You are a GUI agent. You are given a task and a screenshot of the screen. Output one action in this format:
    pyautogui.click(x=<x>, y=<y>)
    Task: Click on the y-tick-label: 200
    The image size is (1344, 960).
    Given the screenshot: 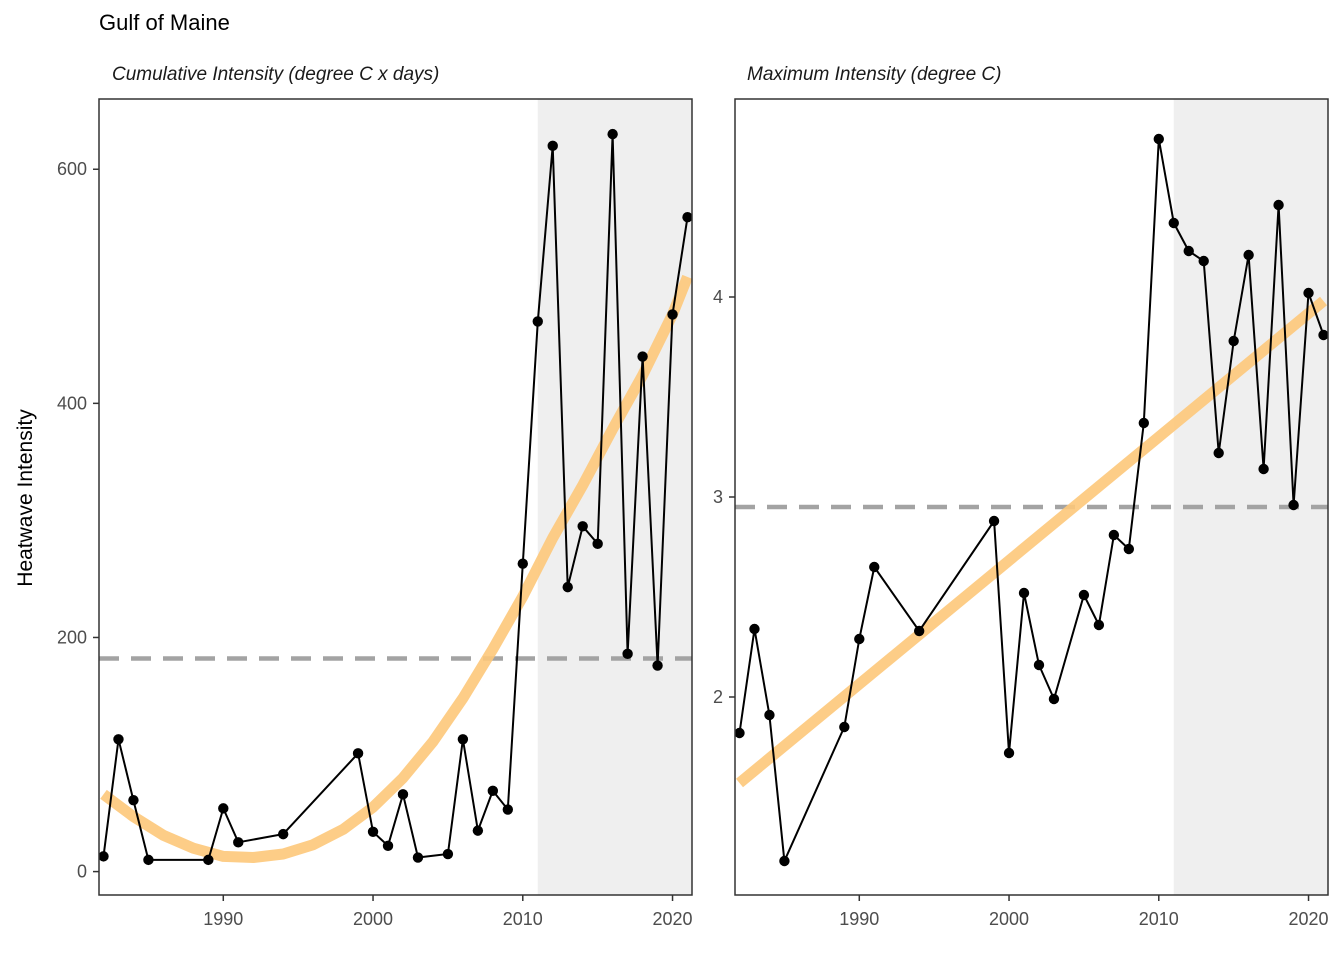 What is the action you would take?
    pyautogui.click(x=72, y=637)
    